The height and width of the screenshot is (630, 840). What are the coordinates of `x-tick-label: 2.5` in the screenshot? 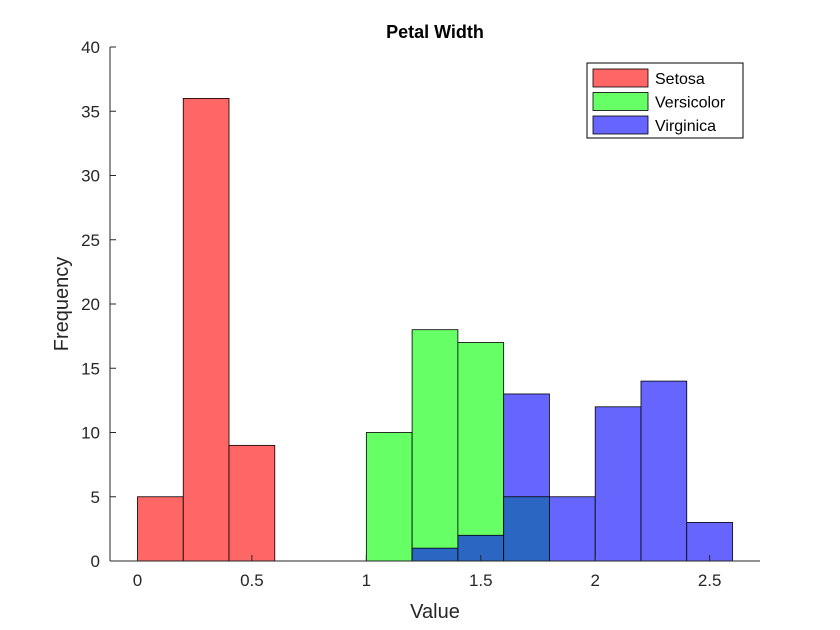 It's located at (710, 580).